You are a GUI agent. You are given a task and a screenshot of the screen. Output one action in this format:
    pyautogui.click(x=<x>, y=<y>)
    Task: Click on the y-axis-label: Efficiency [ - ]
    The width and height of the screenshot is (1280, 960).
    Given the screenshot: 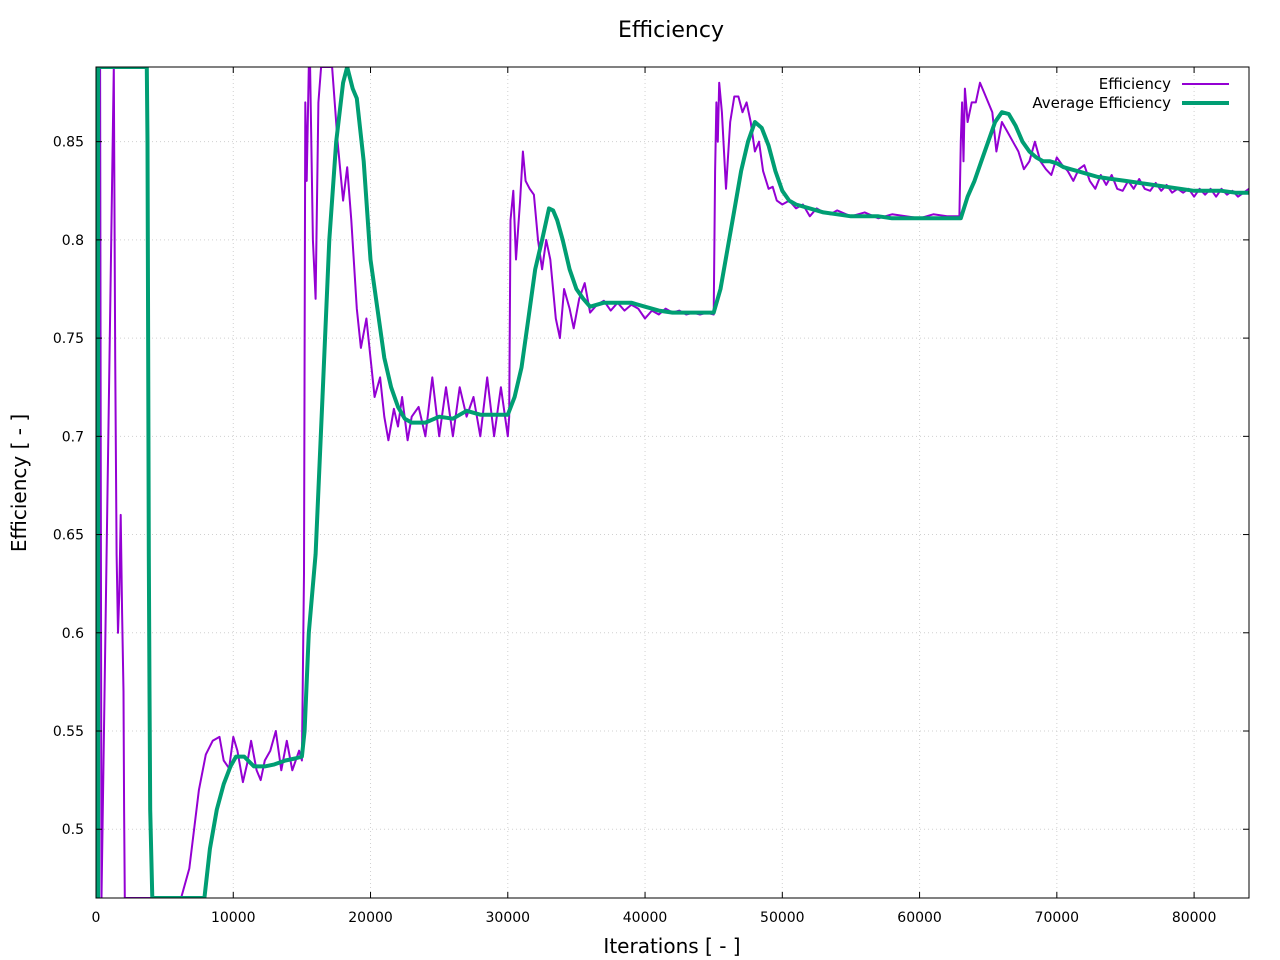 What is the action you would take?
    pyautogui.click(x=19, y=483)
    